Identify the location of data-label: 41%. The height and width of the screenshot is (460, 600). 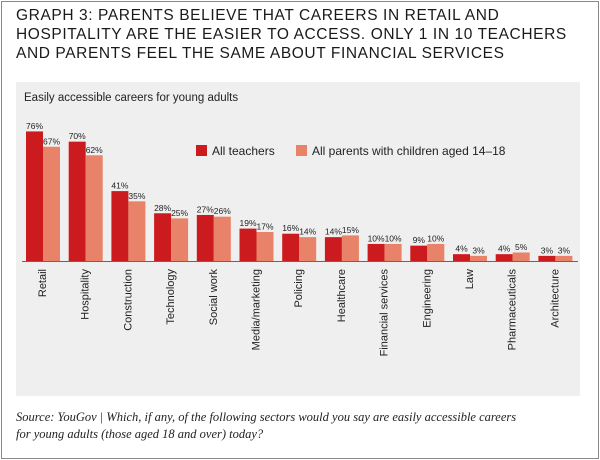
(119, 186).